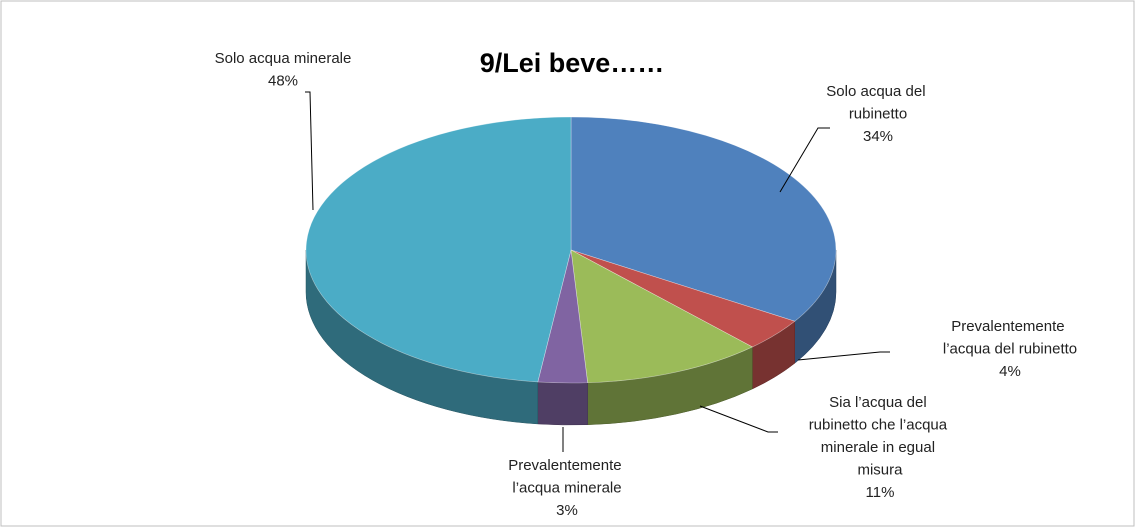  Describe the element at coordinates (880, 492) in the screenshot. I see `data-label-value: 11%` at that location.